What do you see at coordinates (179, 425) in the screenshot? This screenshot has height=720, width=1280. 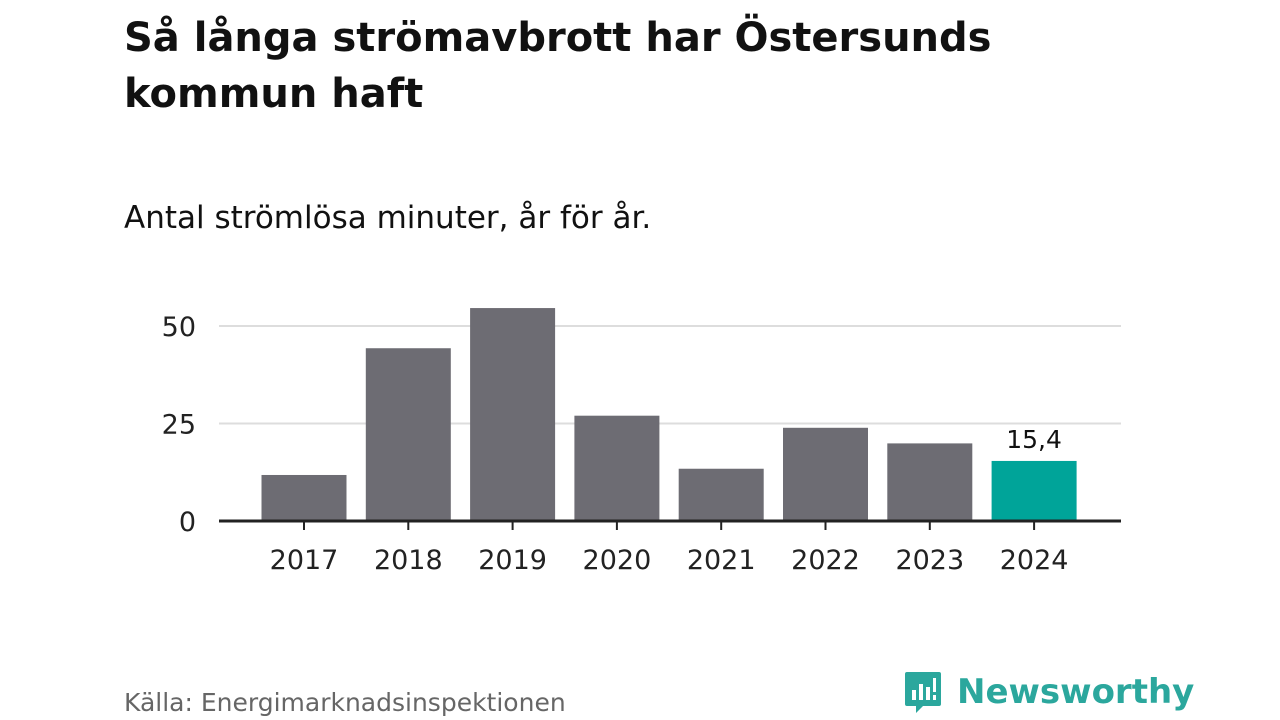 I see `y-tick-label: 25` at bounding box center [179, 425].